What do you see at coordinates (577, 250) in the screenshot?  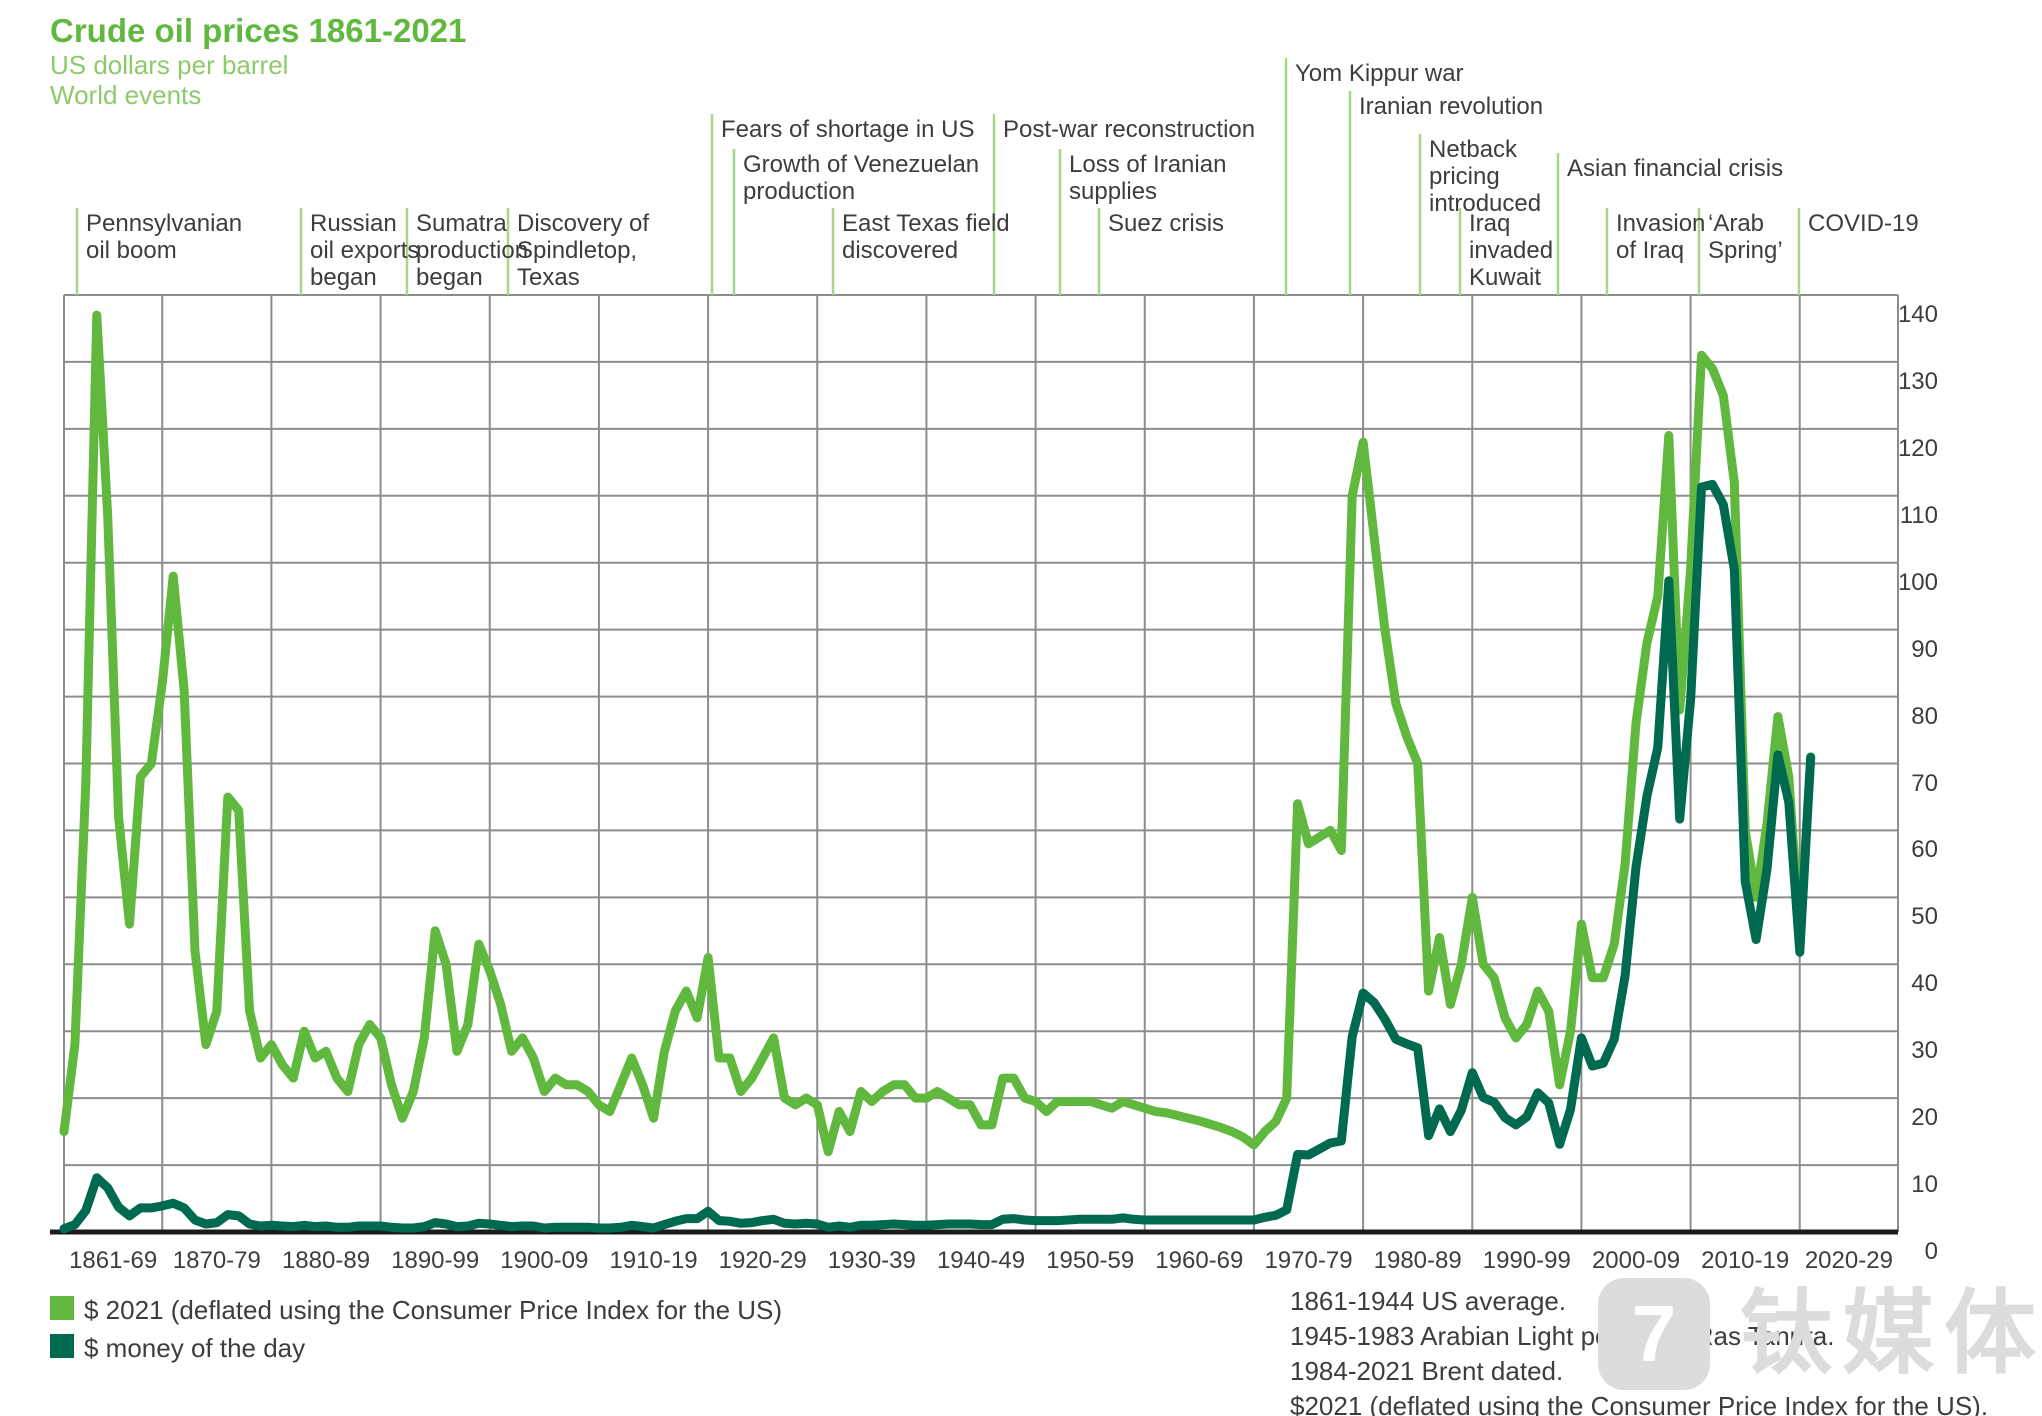 I see `event-annotation-line: Spindletop,` at bounding box center [577, 250].